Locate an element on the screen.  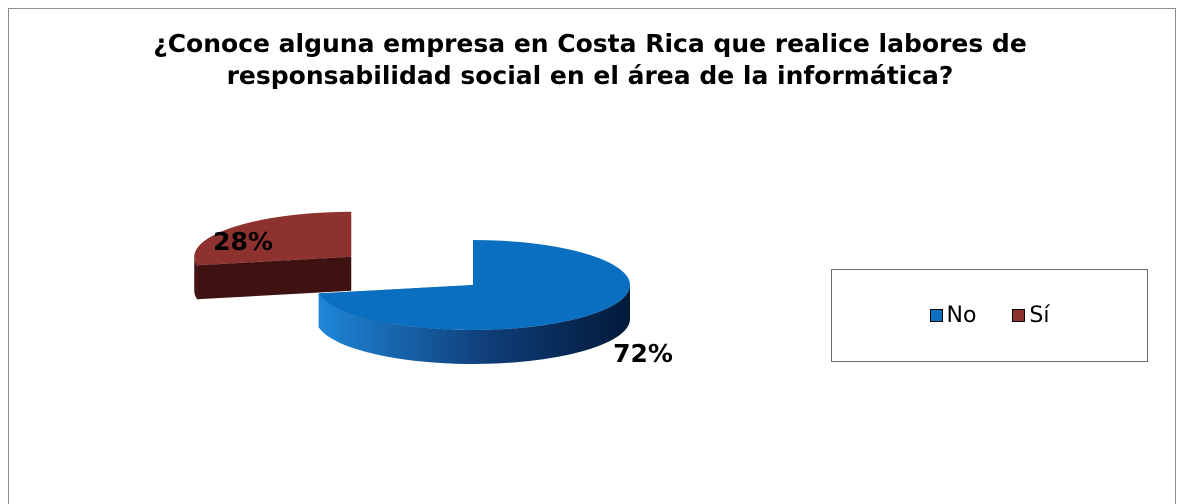
data-label-si: 28% is located at coordinates (243, 241).